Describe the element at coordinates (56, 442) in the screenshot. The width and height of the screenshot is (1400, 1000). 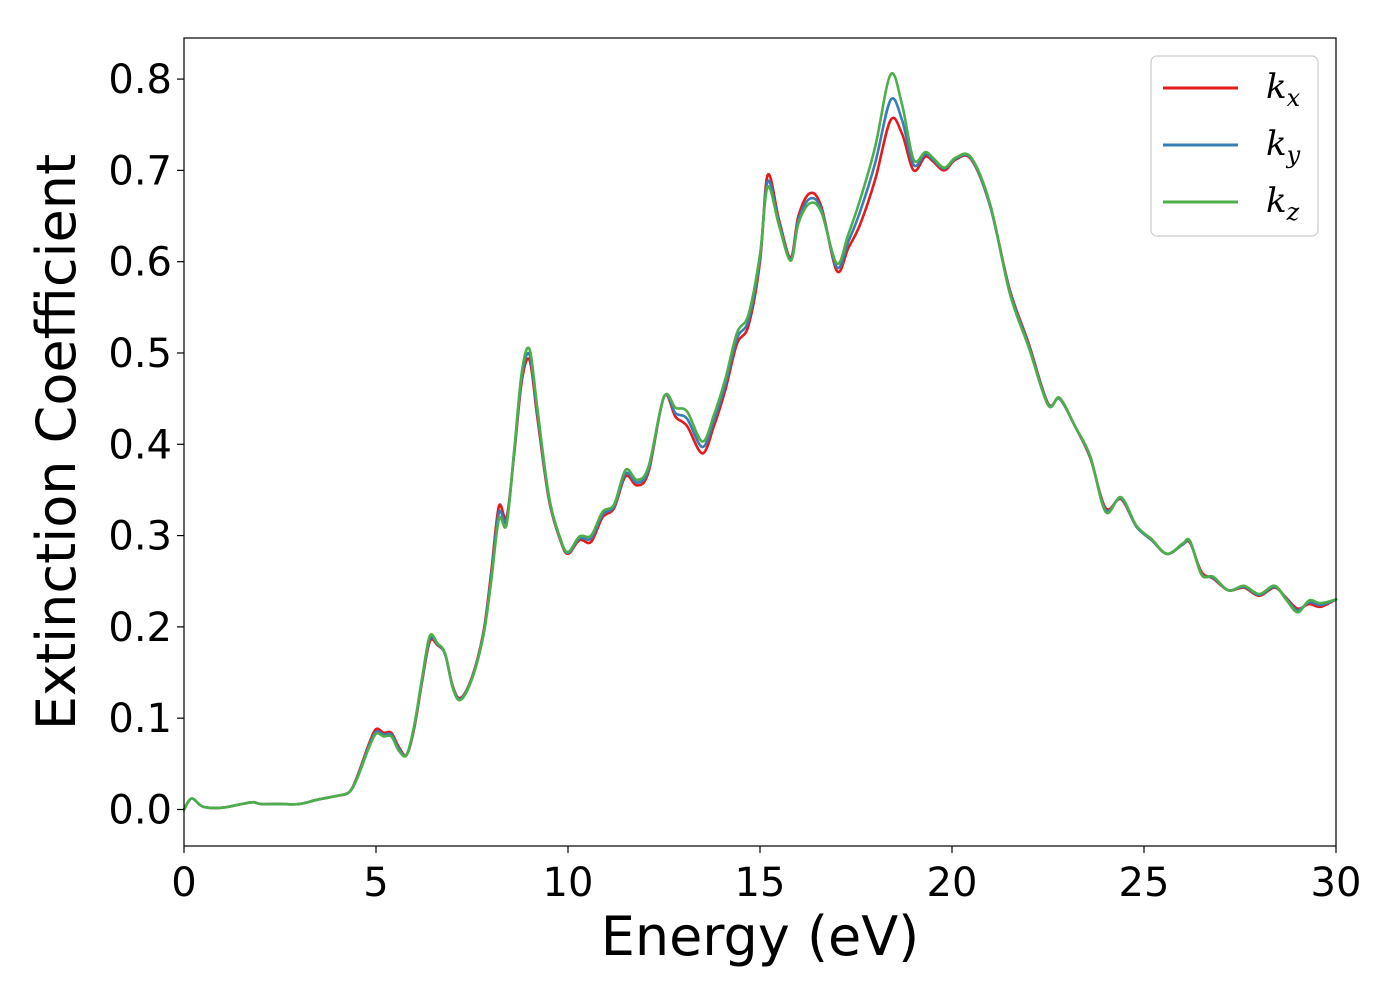
I see `y-axis-title: Extinction Coefficient` at that location.